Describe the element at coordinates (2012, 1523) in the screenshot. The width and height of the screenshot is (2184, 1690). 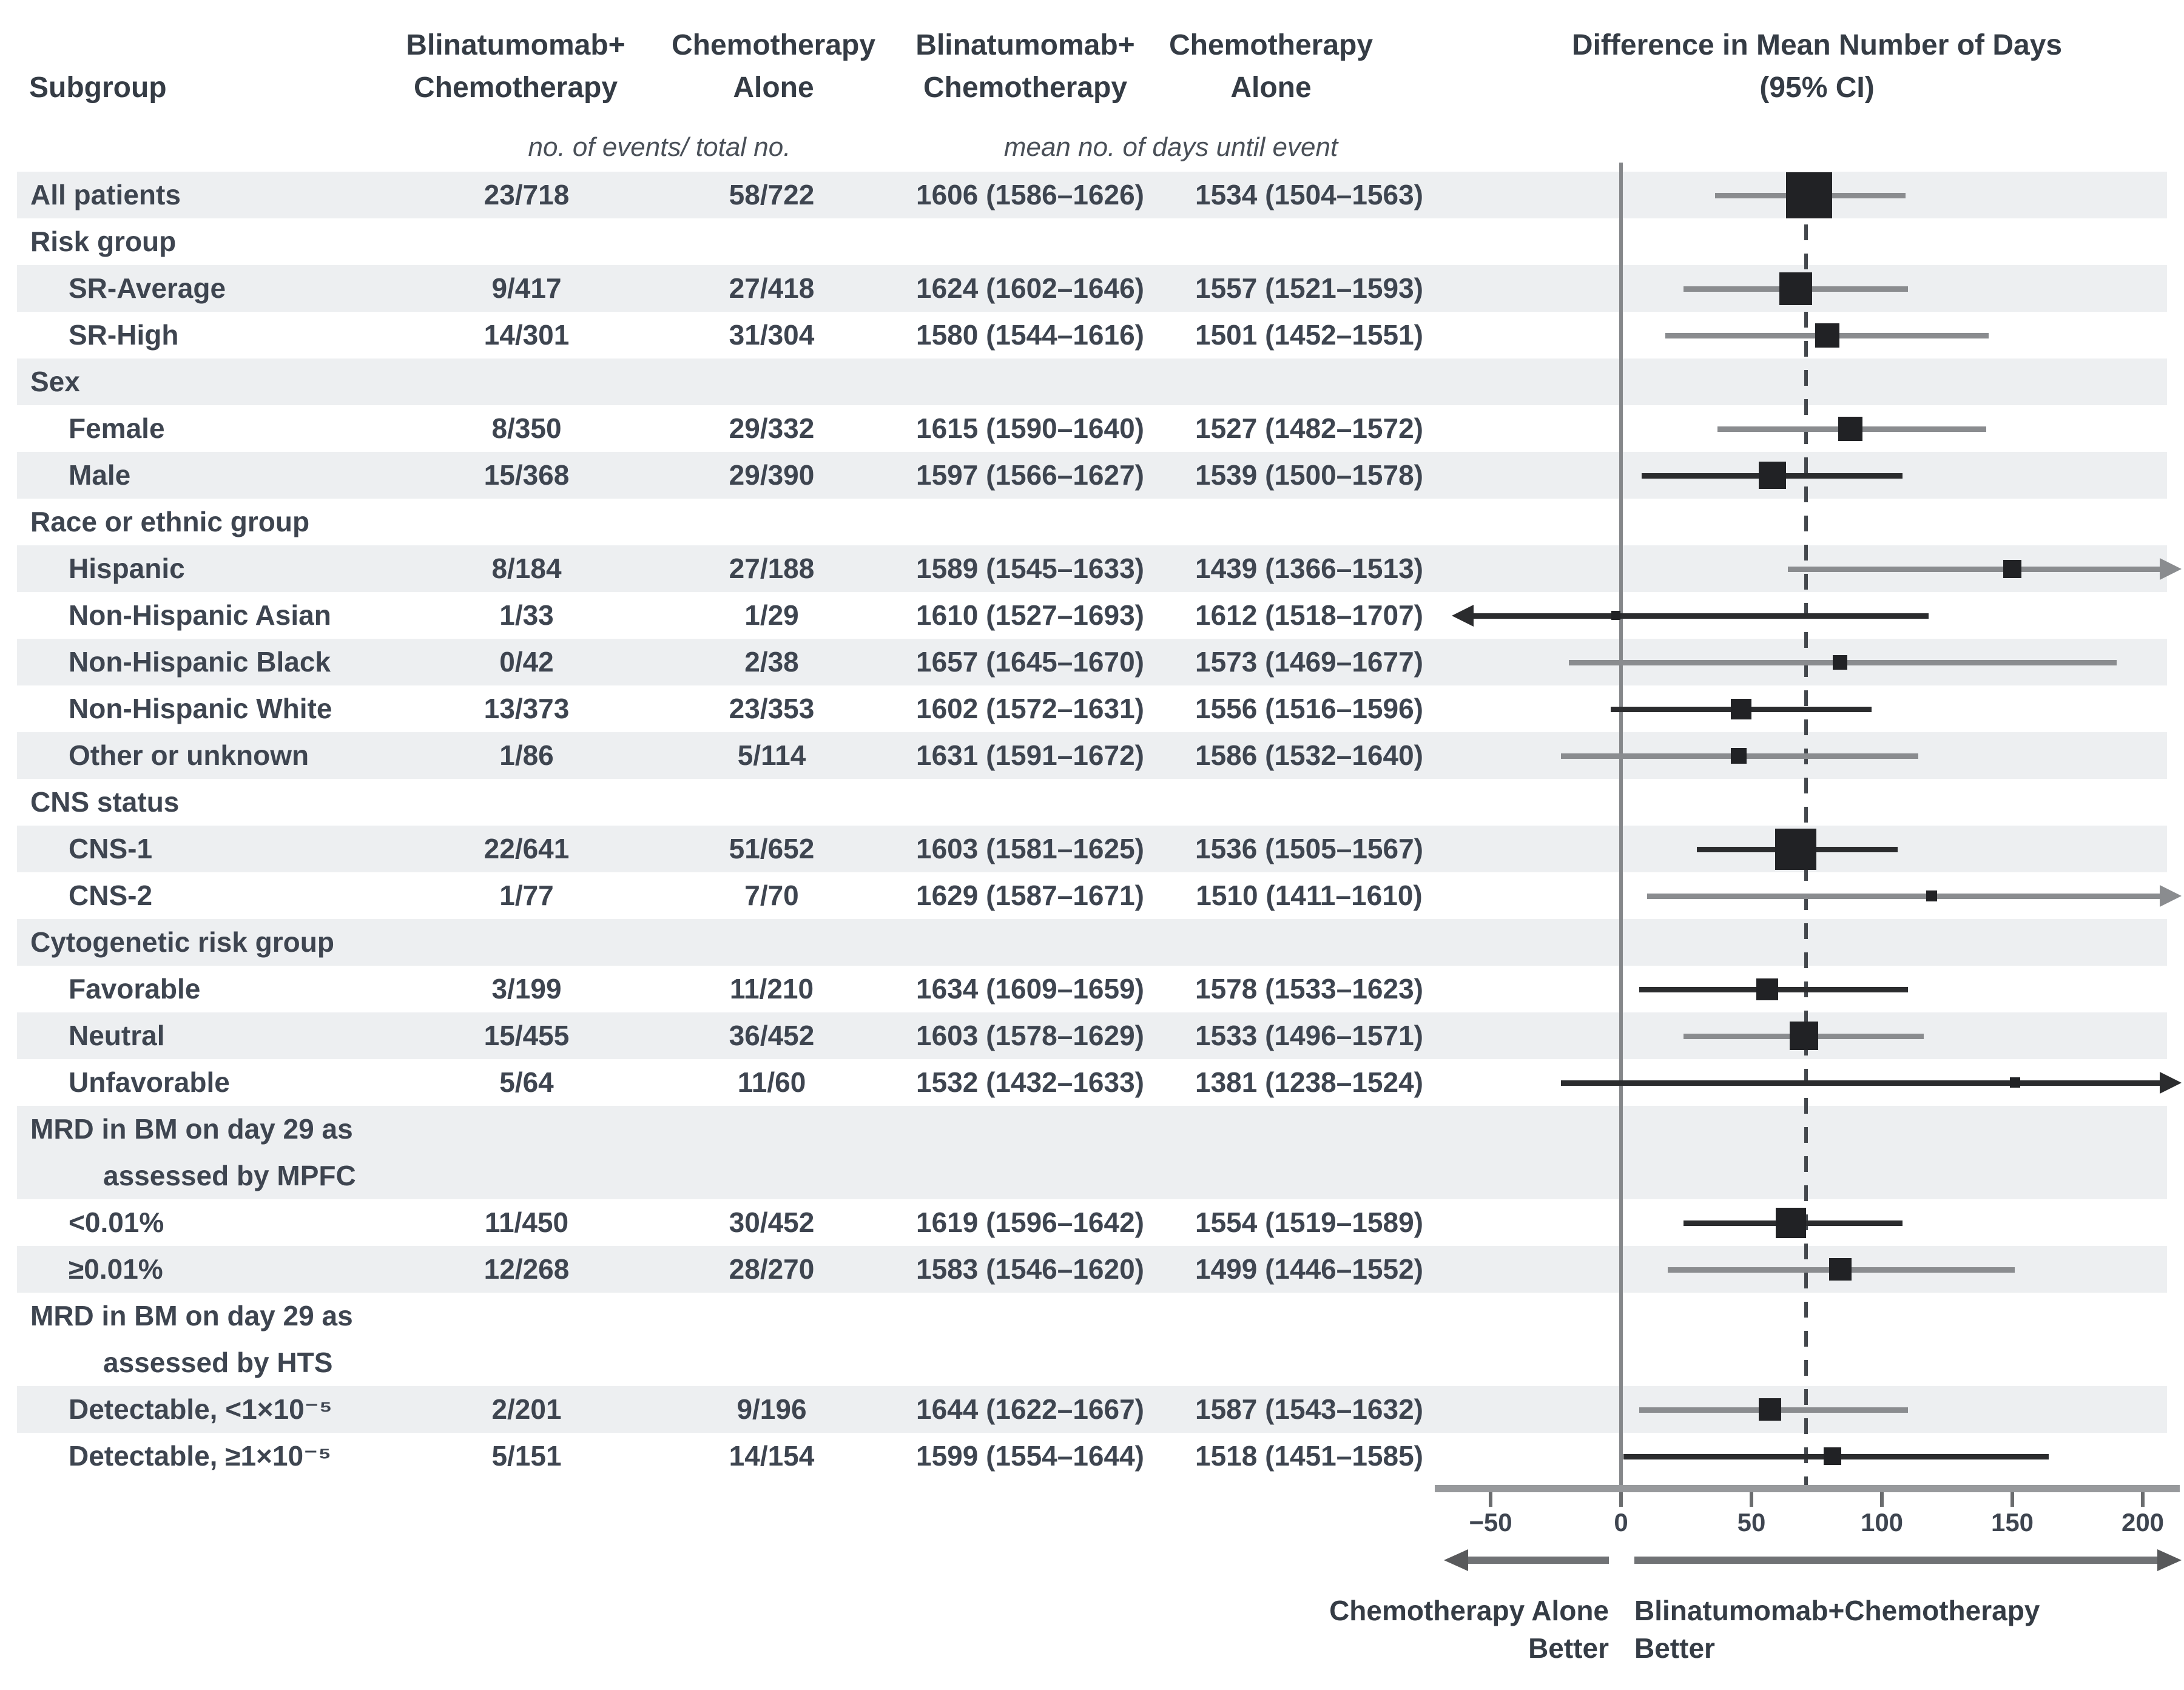
I see `x-axis-tick-label: 150` at that location.